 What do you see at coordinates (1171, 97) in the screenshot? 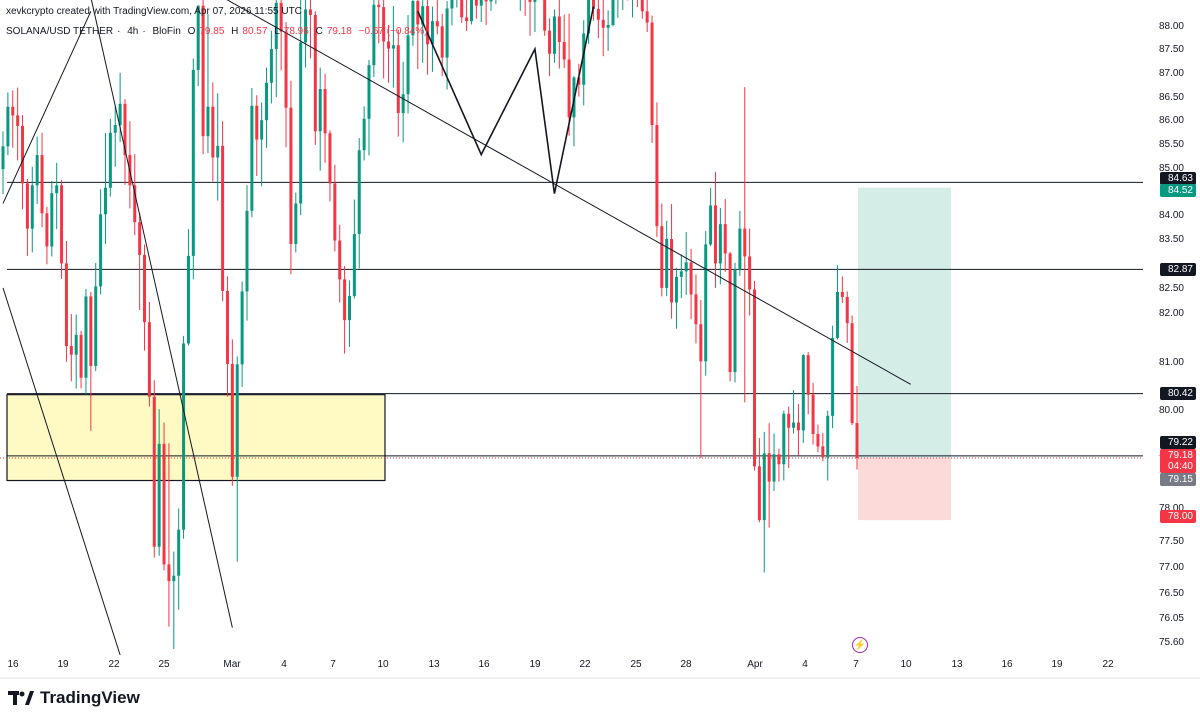
I see `y-tick-label: 86.50` at bounding box center [1171, 97].